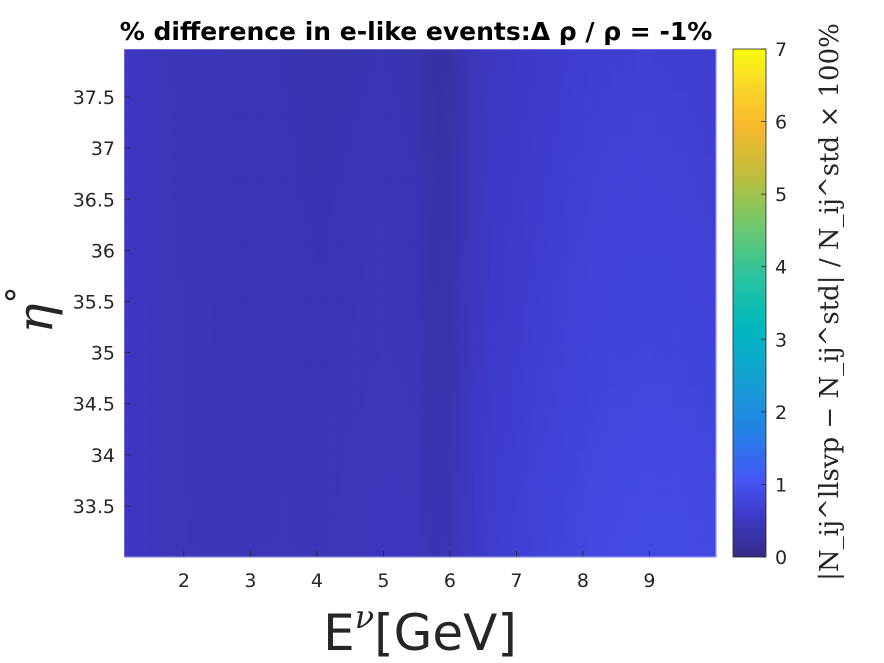  What do you see at coordinates (516, 581) in the screenshot?
I see `x-tick-label: 7` at bounding box center [516, 581].